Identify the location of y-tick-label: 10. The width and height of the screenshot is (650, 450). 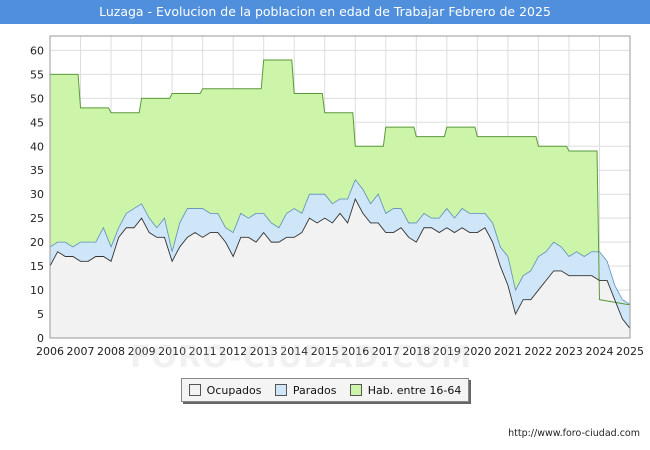
(37, 290).